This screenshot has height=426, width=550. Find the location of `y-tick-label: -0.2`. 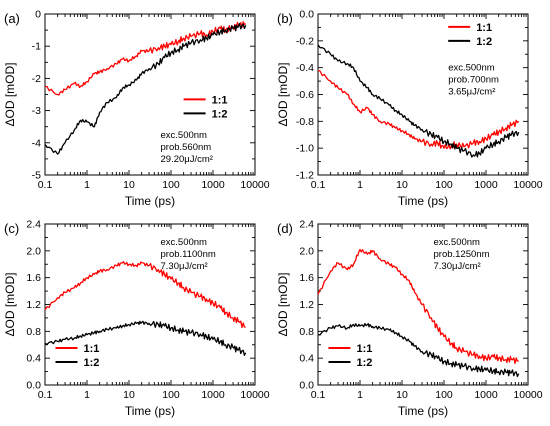

y-tick-label: -0.2 is located at coordinates (305, 41).